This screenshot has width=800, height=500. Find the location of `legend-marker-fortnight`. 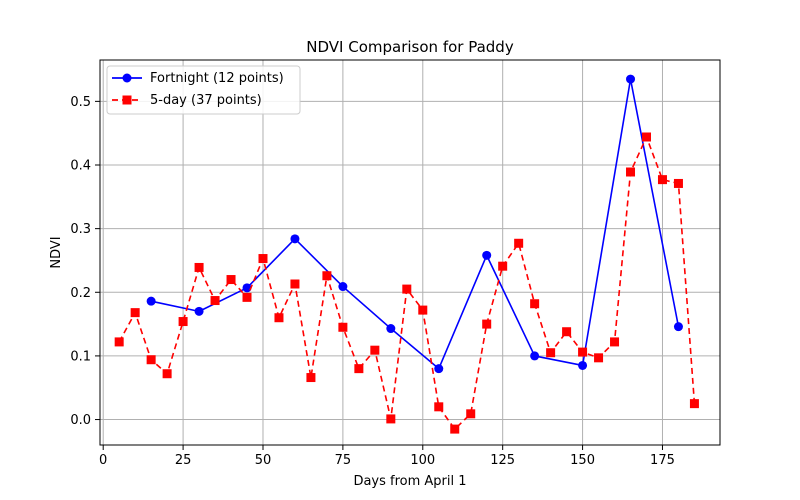

legend-marker-fortnight is located at coordinates (127, 78).